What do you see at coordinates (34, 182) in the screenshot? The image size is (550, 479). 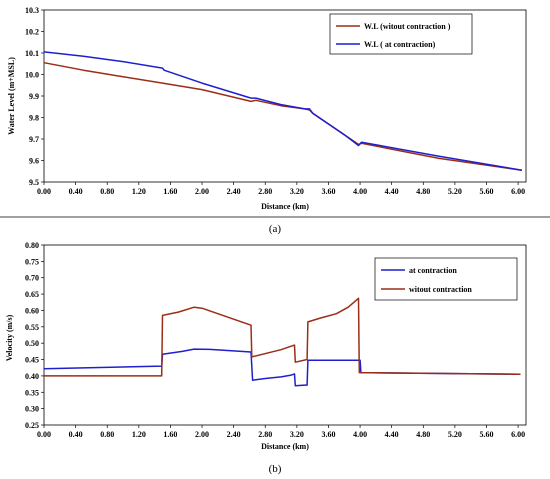 I see `y-tick-label: 9.5` at bounding box center [34, 182].